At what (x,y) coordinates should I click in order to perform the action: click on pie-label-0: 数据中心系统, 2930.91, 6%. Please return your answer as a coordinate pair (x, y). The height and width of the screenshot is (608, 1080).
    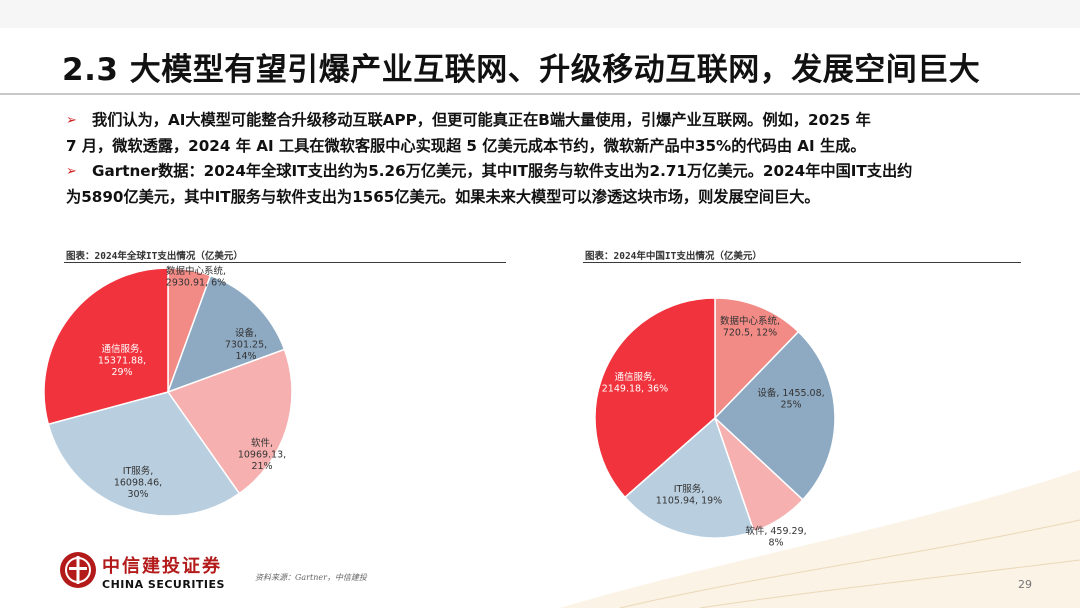
    Looking at the image, I should click on (196, 277).